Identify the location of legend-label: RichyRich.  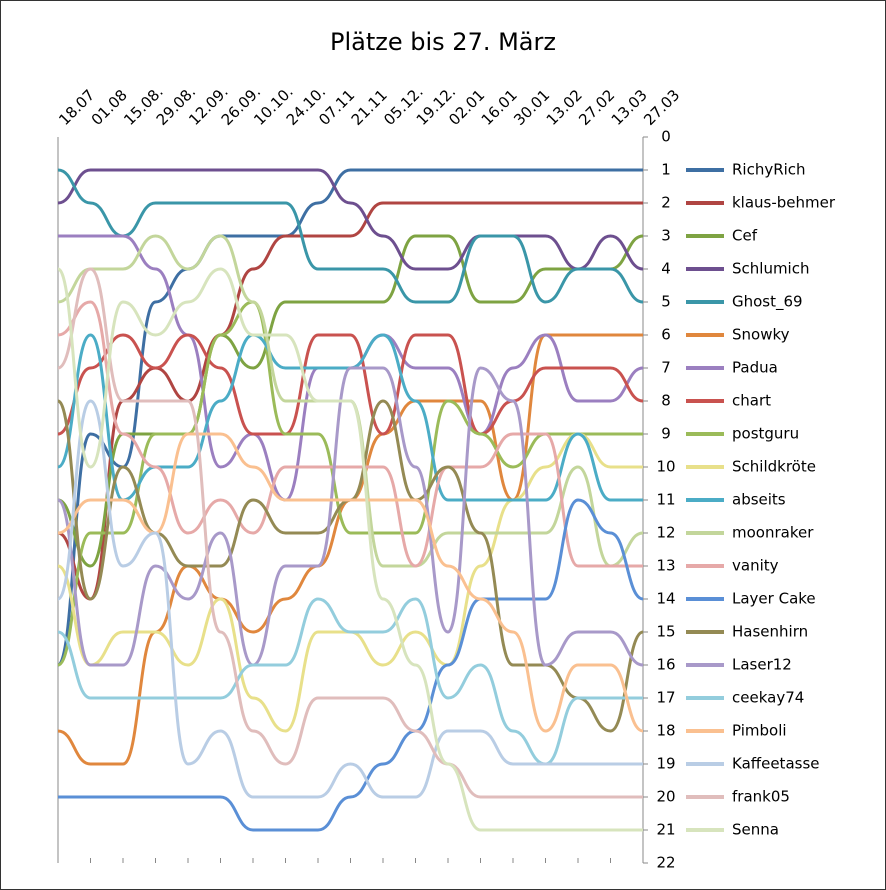
(769, 170).